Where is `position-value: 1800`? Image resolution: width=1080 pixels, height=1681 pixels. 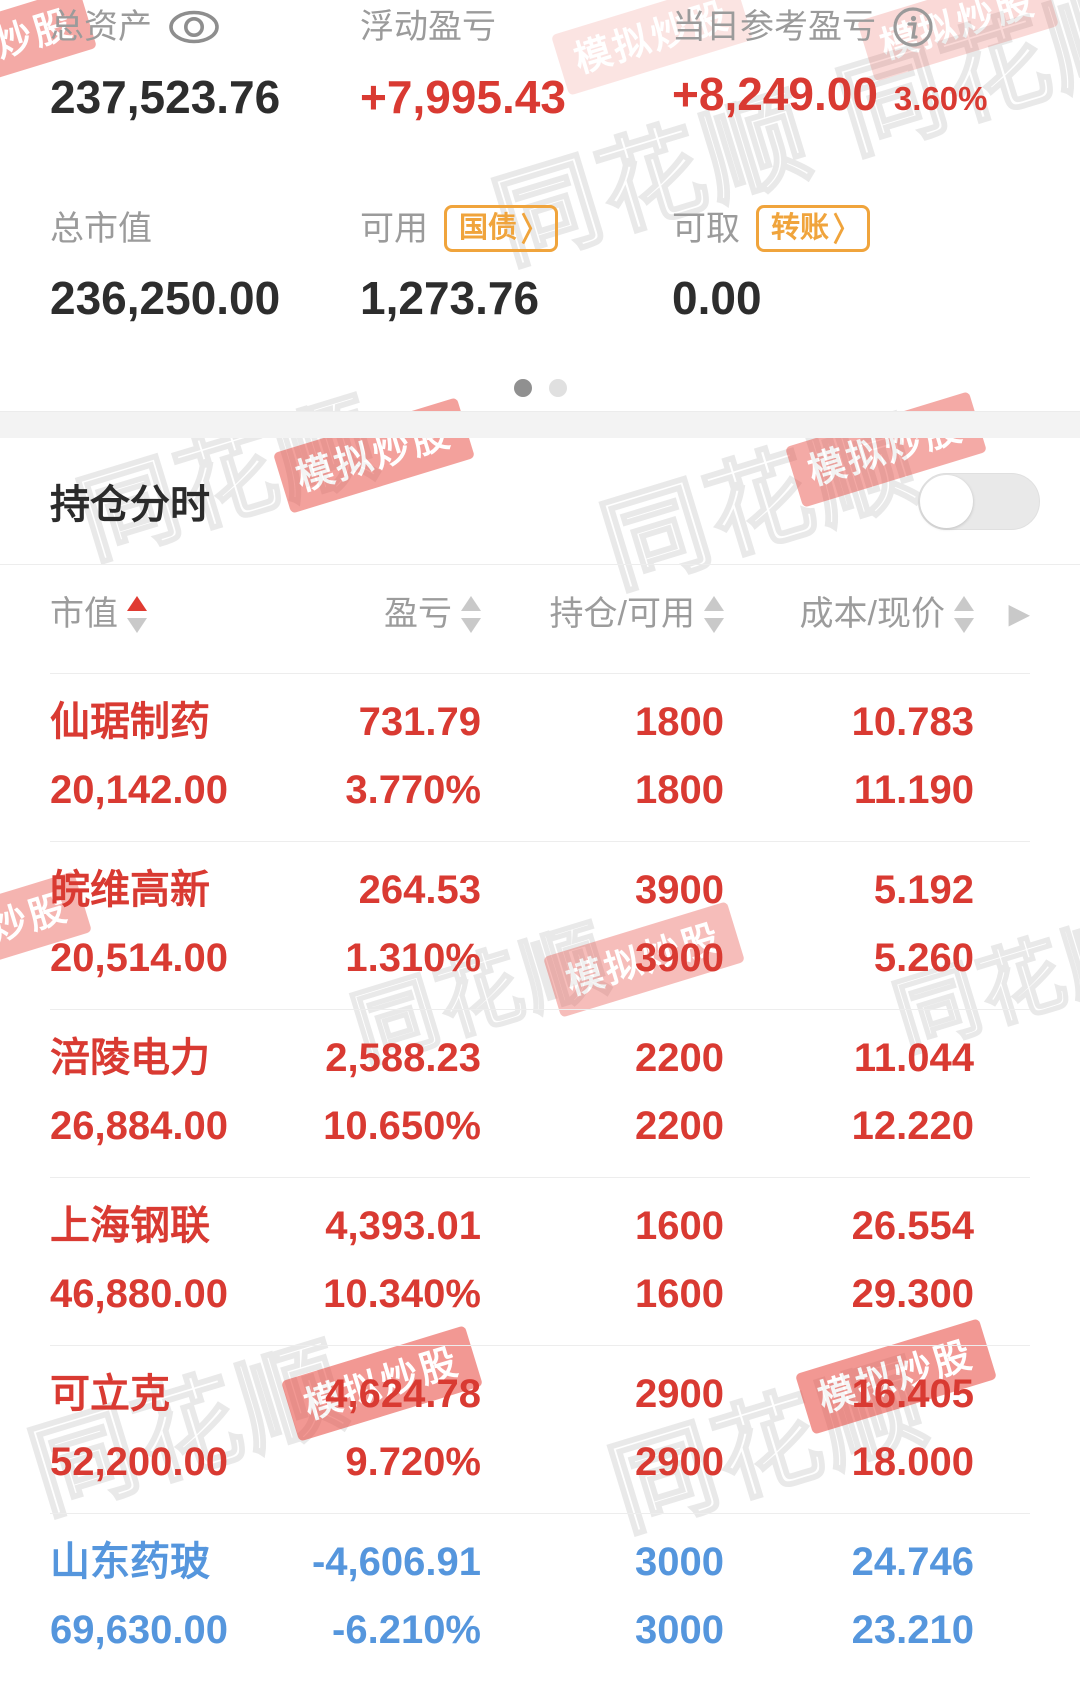
position-value: 1800 is located at coordinates (679, 722).